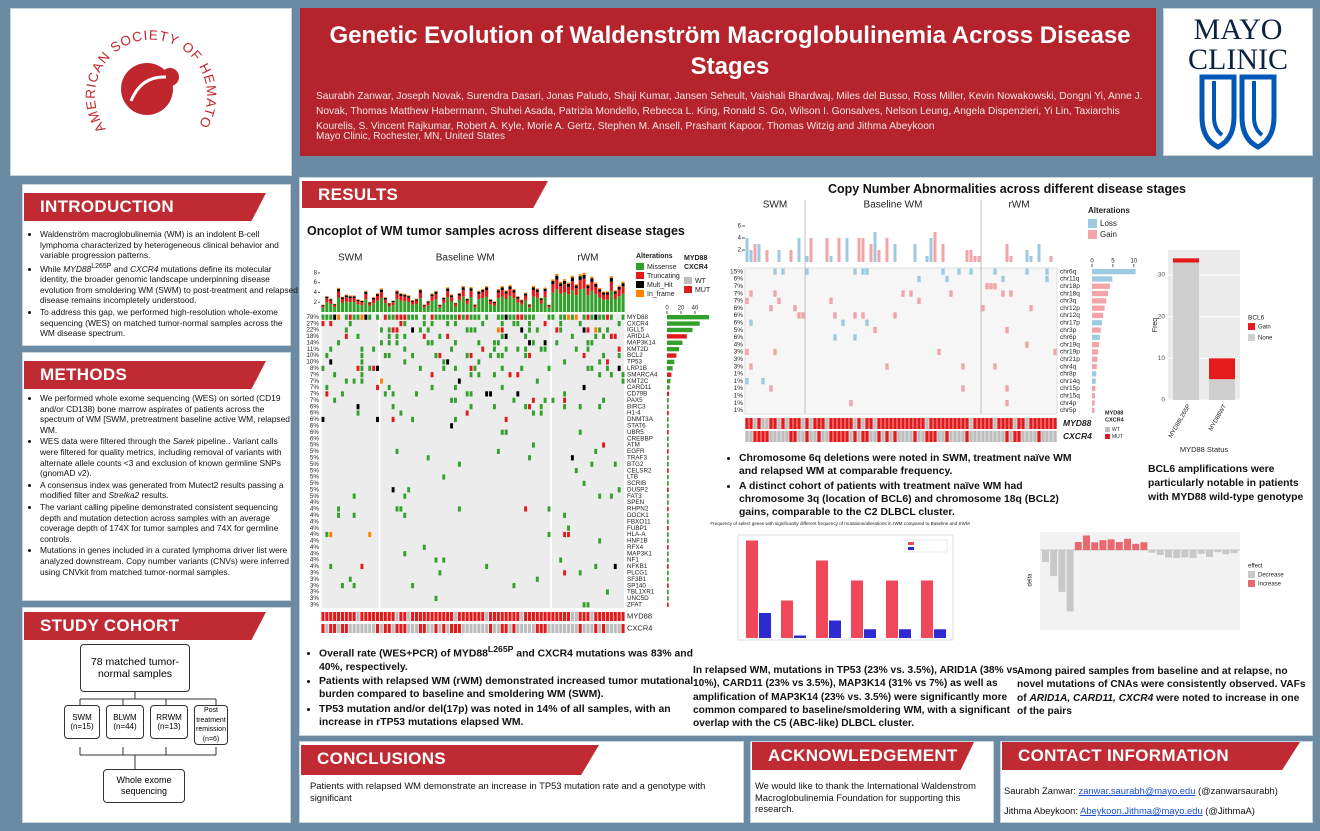  Describe the element at coordinates (312, 317) in the screenshot. I see `gene-percent: 79%` at that location.